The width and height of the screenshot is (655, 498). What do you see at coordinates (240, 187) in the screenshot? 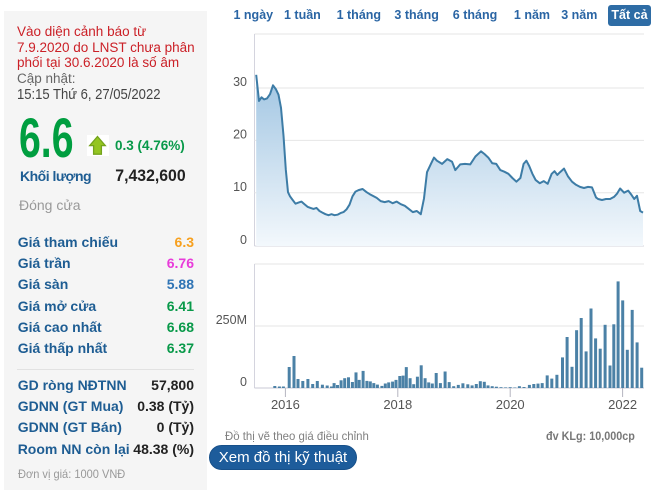
I see `svg-text: 10` at bounding box center [240, 187].